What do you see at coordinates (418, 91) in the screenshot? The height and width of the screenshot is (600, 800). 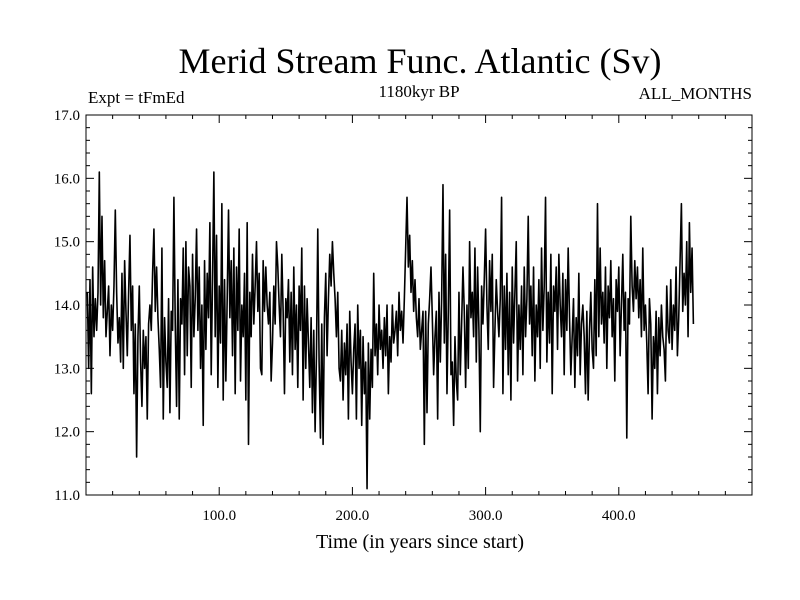 I see `period-label: 1180kyr BP` at bounding box center [418, 91].